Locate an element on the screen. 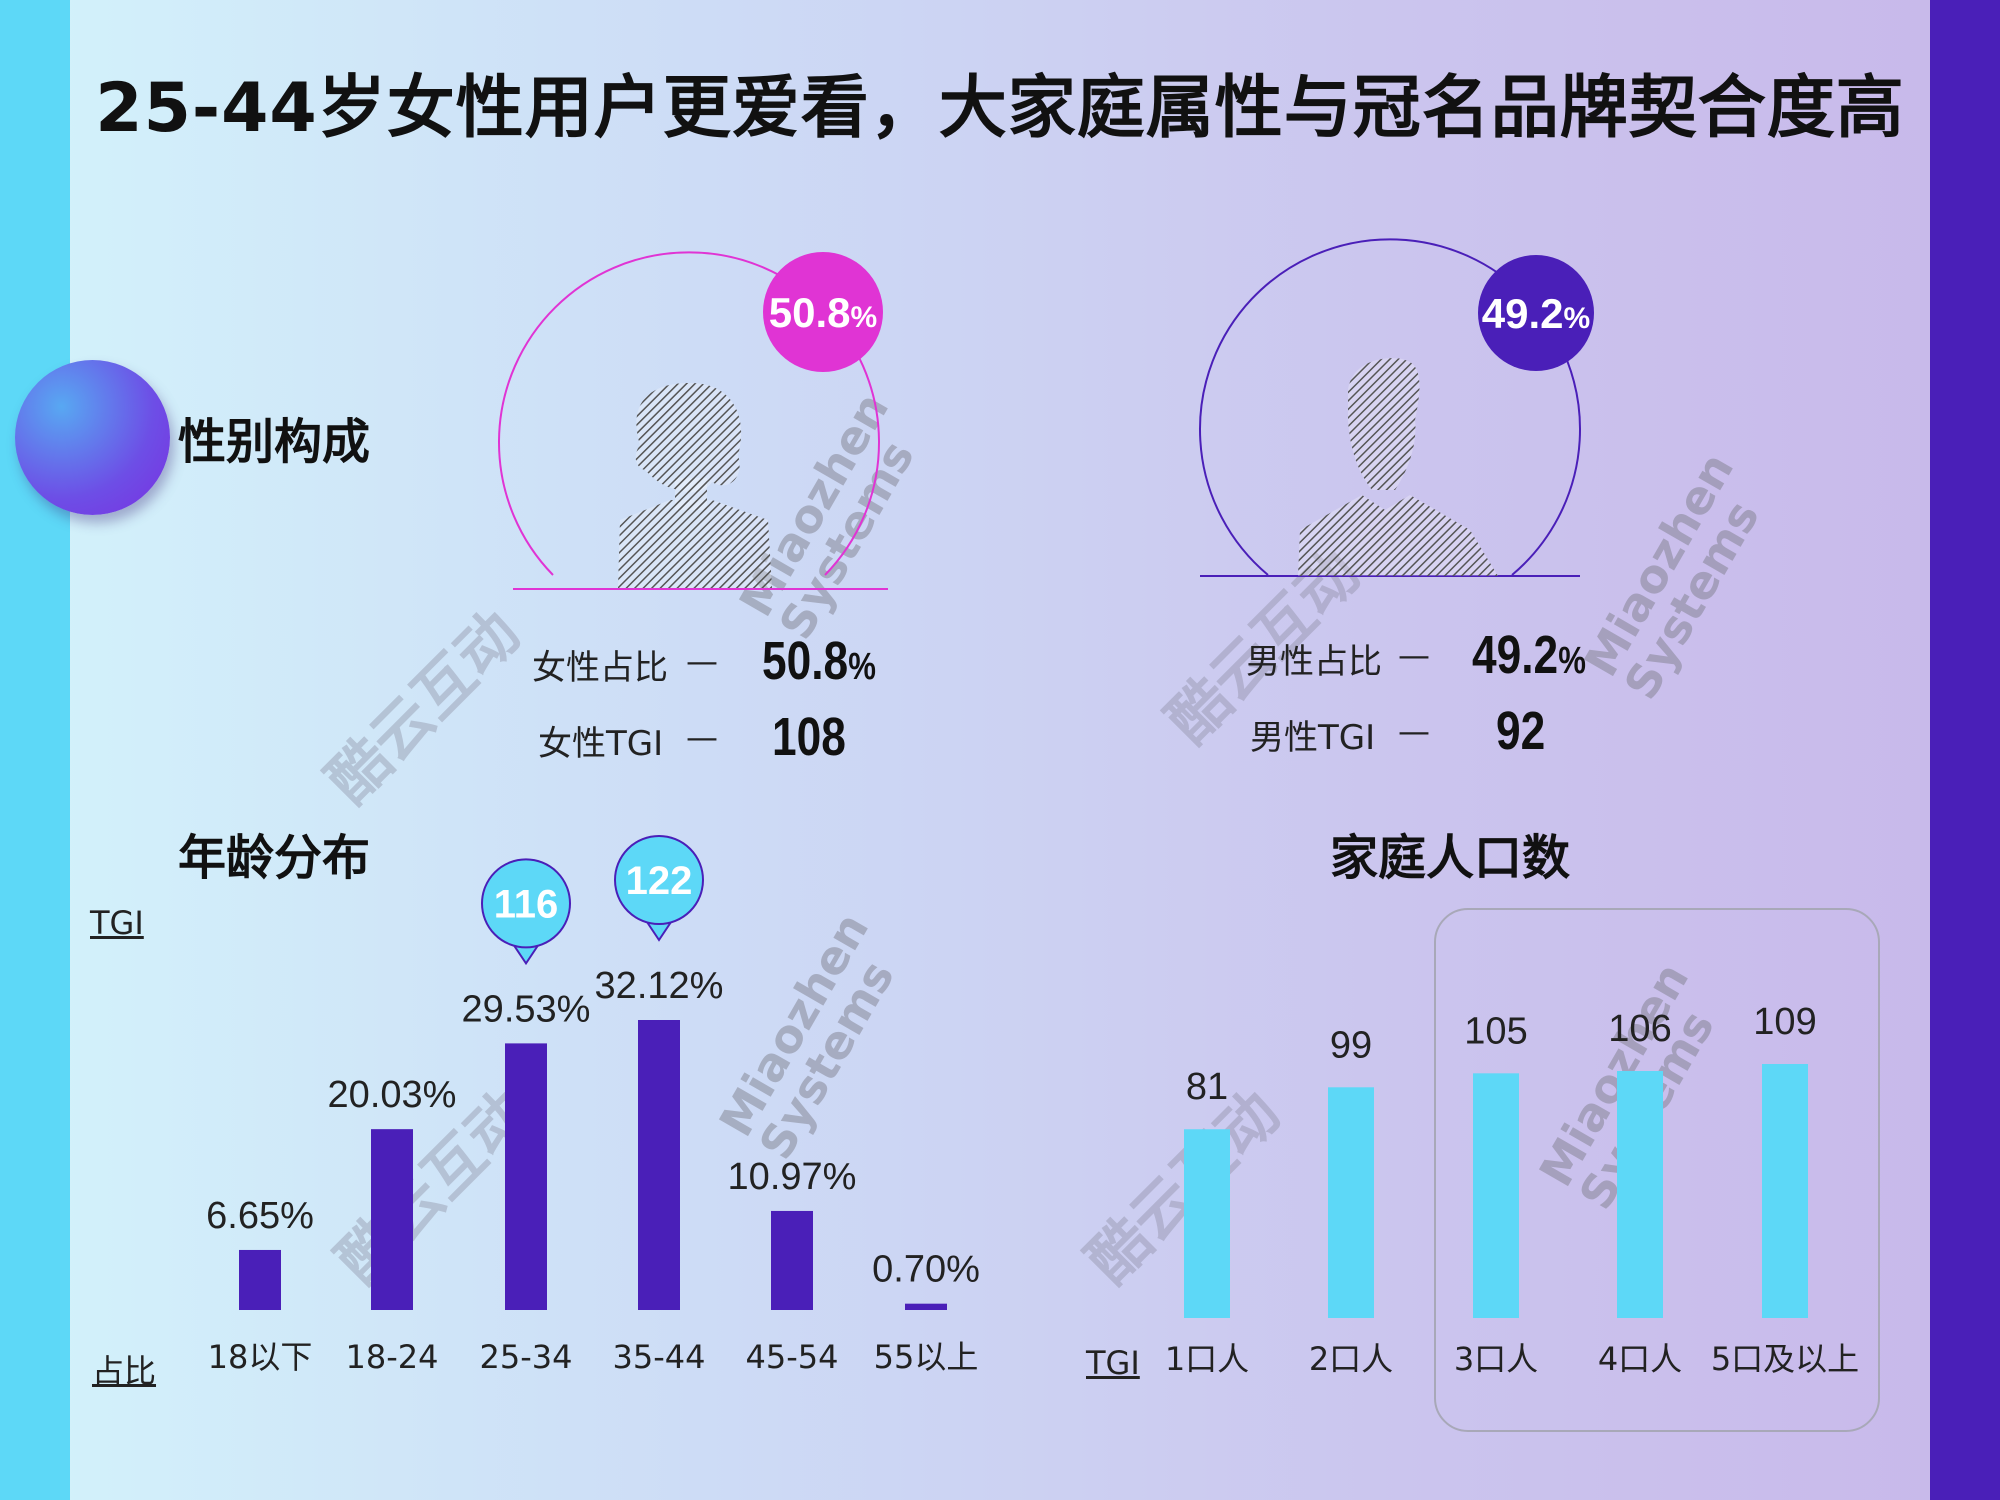 The width and height of the screenshot is (2000, 1500). age-category-label: 18-24 is located at coordinates (392, 1357).